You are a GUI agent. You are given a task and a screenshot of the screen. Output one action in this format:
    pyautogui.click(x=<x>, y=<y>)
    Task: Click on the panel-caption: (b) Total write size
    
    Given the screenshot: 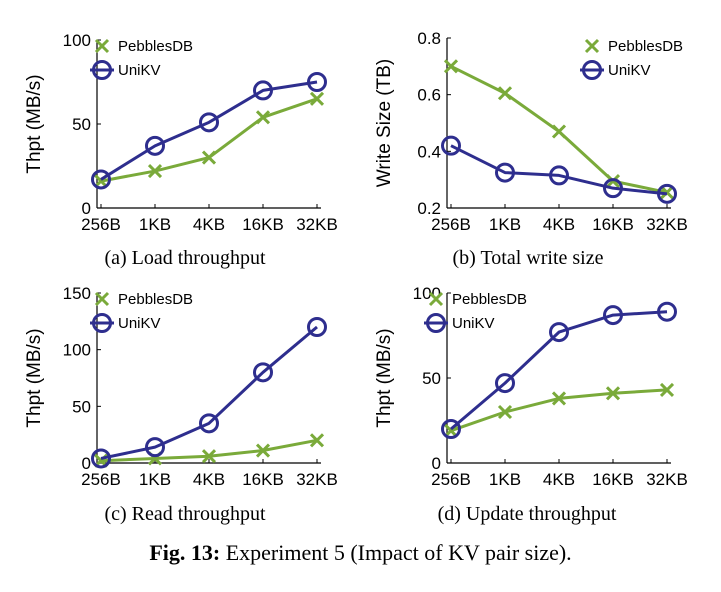 What is the action you would take?
    pyautogui.click(x=528, y=258)
    